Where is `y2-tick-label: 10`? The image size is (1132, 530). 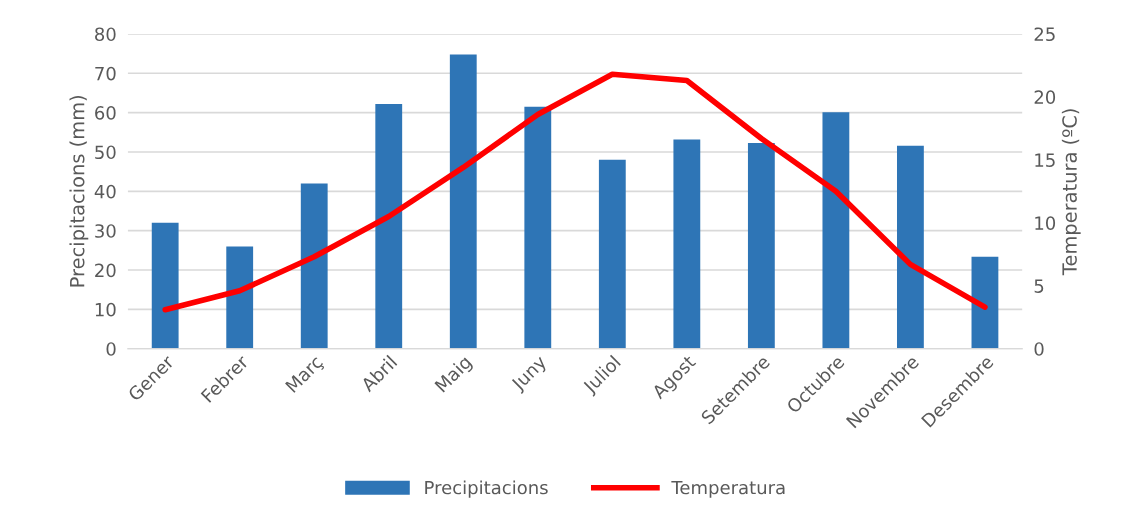
y2-tick-label: 10 is located at coordinates (1045, 223).